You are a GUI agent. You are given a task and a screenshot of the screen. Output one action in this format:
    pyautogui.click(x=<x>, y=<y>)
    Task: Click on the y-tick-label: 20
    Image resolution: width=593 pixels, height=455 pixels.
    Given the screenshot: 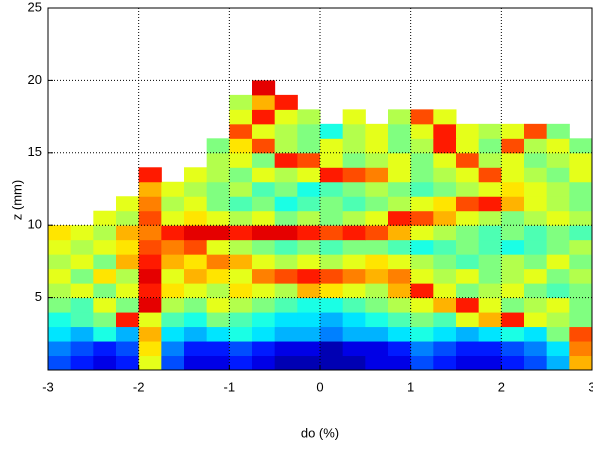 What is the action you would take?
    pyautogui.click(x=35, y=79)
    